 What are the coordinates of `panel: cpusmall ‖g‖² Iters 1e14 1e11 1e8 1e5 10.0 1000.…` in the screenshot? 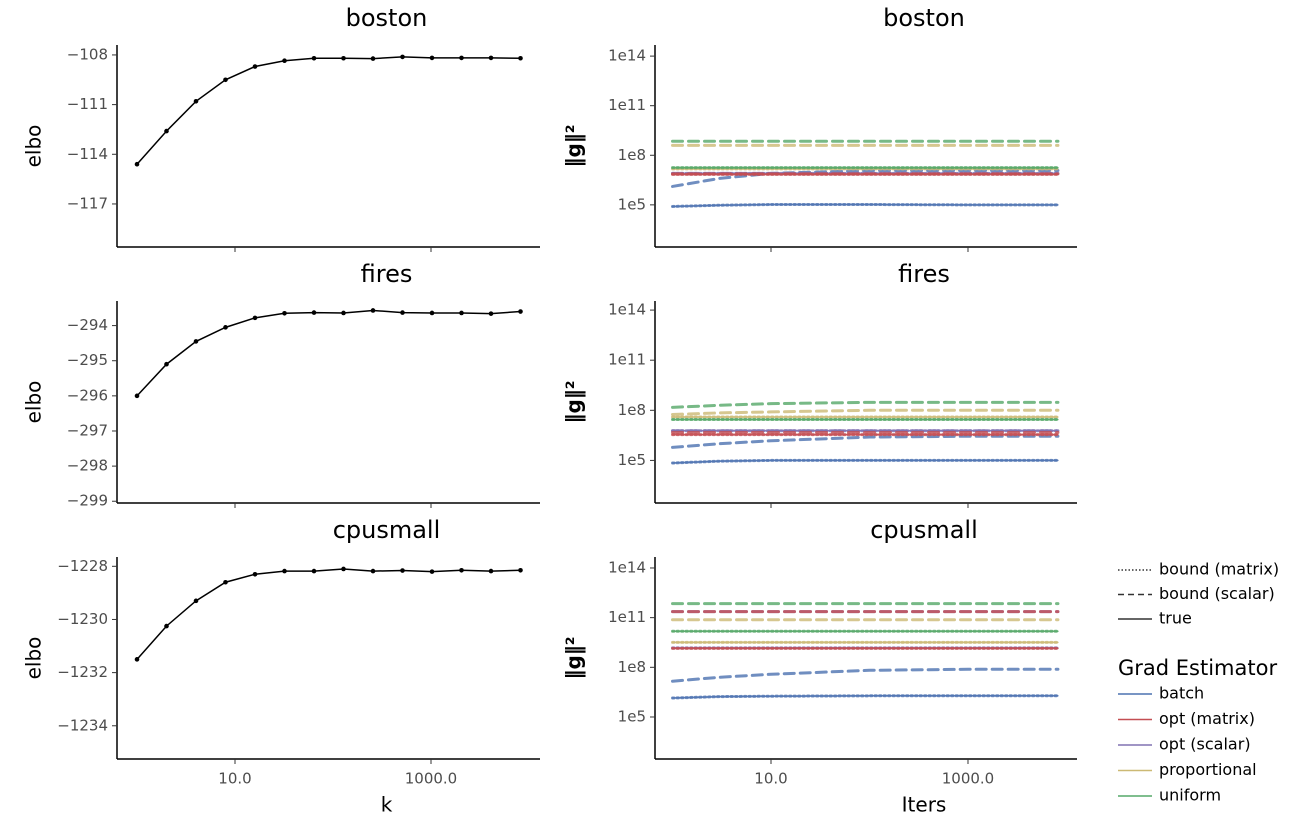 It's located at (819, 666).